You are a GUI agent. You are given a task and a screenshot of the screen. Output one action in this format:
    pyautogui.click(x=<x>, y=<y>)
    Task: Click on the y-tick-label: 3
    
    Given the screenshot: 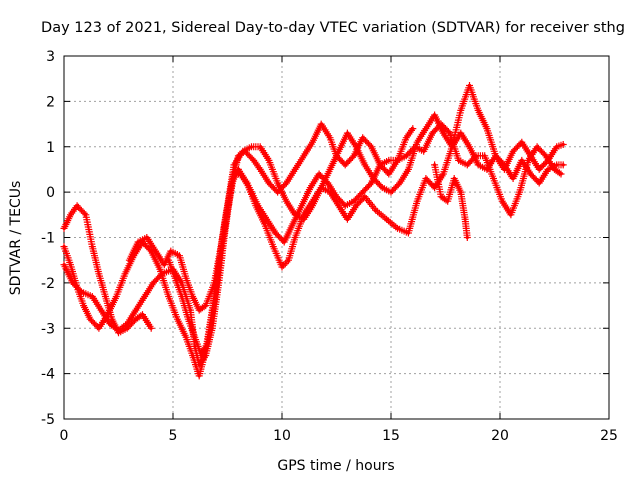 What is the action you would take?
    pyautogui.click(x=50, y=57)
    